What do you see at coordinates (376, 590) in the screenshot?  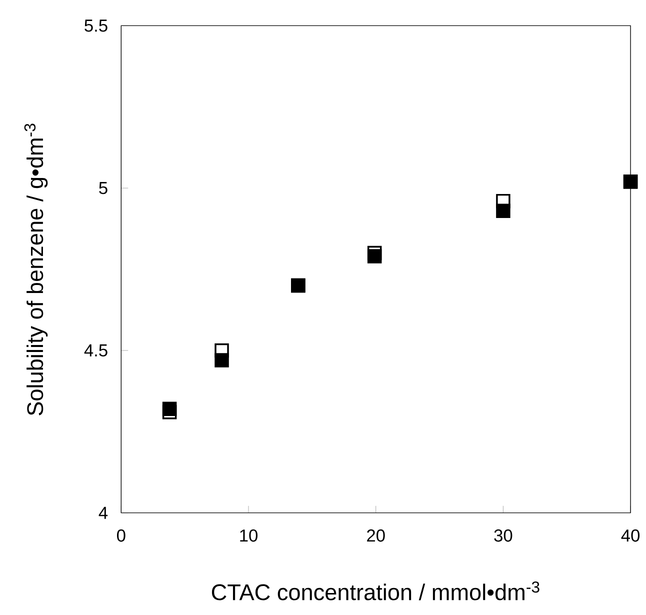 I see `x-axis-title: CTAC concentration / mmol•dm$^{-3}$` at bounding box center [376, 590].